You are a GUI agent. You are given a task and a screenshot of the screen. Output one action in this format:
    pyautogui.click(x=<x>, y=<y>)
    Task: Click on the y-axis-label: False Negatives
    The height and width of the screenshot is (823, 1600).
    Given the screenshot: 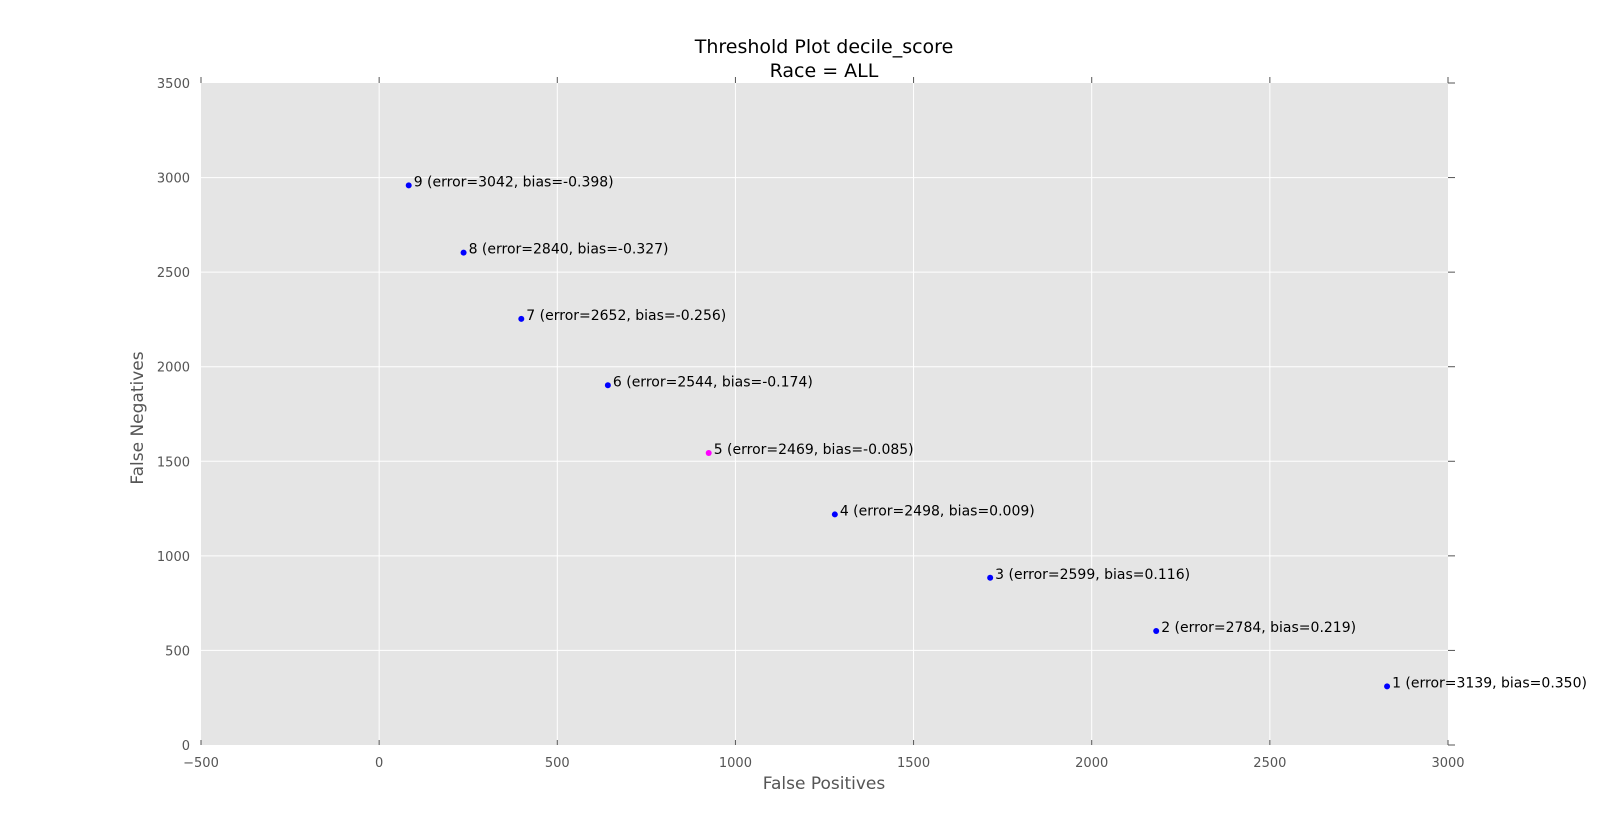 What is the action you would take?
    pyautogui.click(x=138, y=417)
    